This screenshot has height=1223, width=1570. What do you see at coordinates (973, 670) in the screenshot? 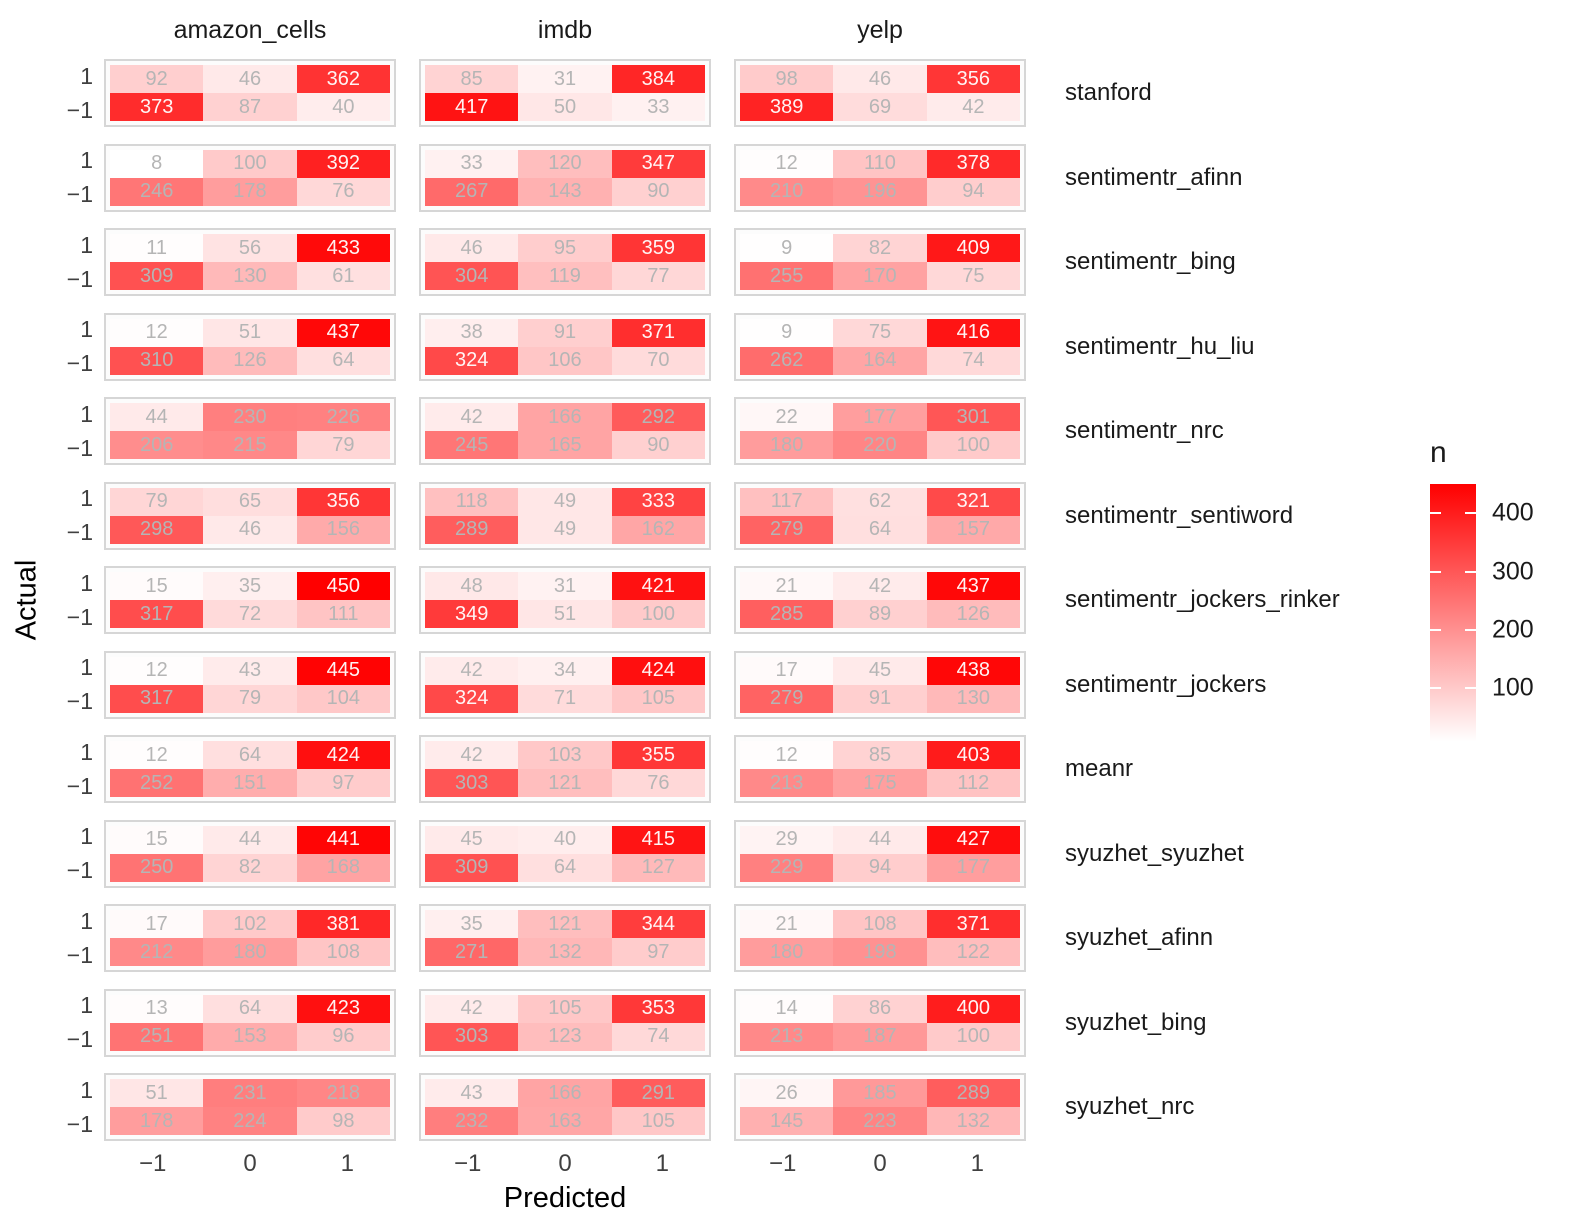
I see `heatmap-tile: 438` at bounding box center [973, 670].